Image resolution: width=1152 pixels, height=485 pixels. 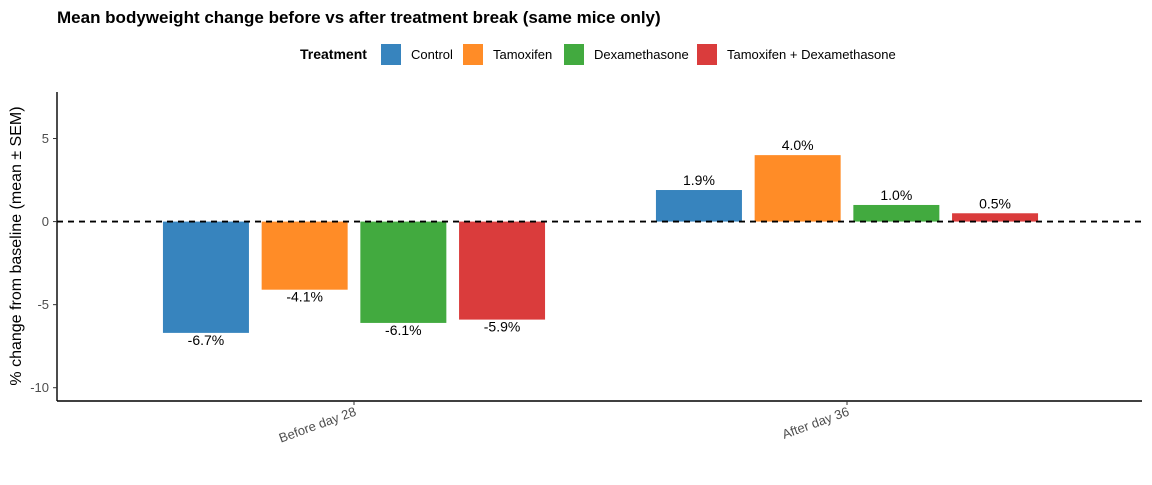 I want to click on bar-data-label: 1.0%, so click(x=896, y=195).